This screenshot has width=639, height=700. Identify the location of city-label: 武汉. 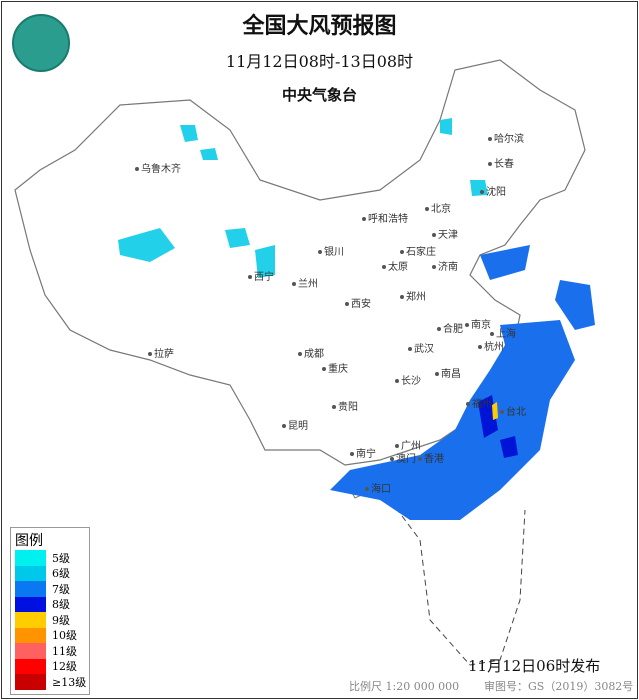
(421, 347).